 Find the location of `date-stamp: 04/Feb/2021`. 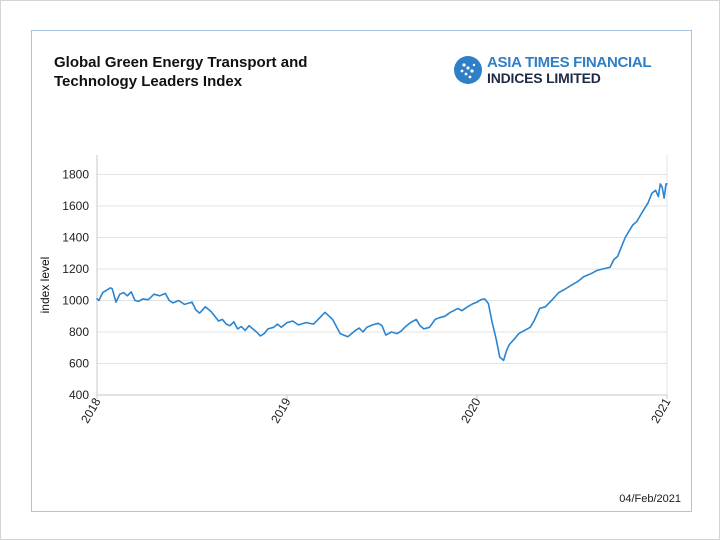

date-stamp: 04/Feb/2021 is located at coordinates (650, 499).